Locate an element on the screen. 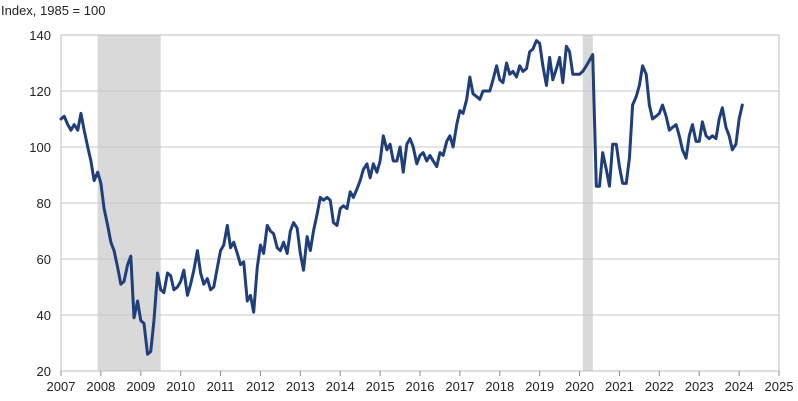  x-tick-2009: 2009 is located at coordinates (140, 386).